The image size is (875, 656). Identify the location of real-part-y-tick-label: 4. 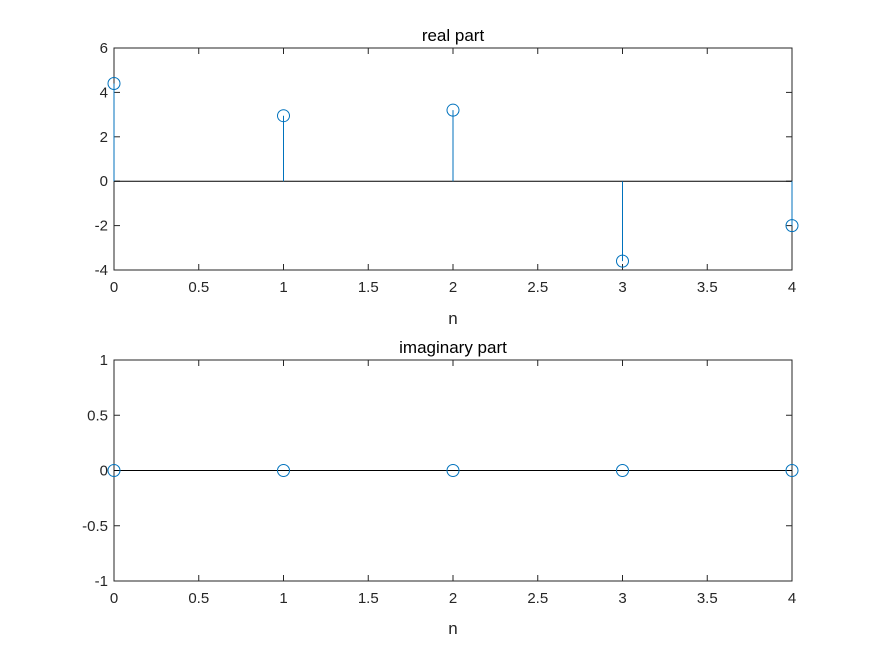
(104, 92).